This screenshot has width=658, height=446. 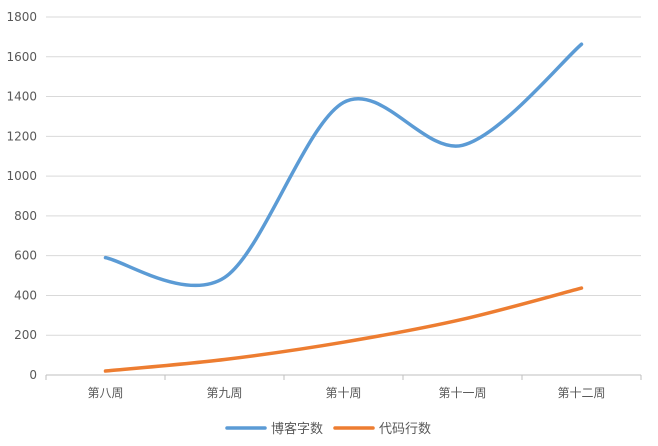 What do you see at coordinates (462, 393) in the screenshot?
I see `x-tick-label: 第十一周` at bounding box center [462, 393].